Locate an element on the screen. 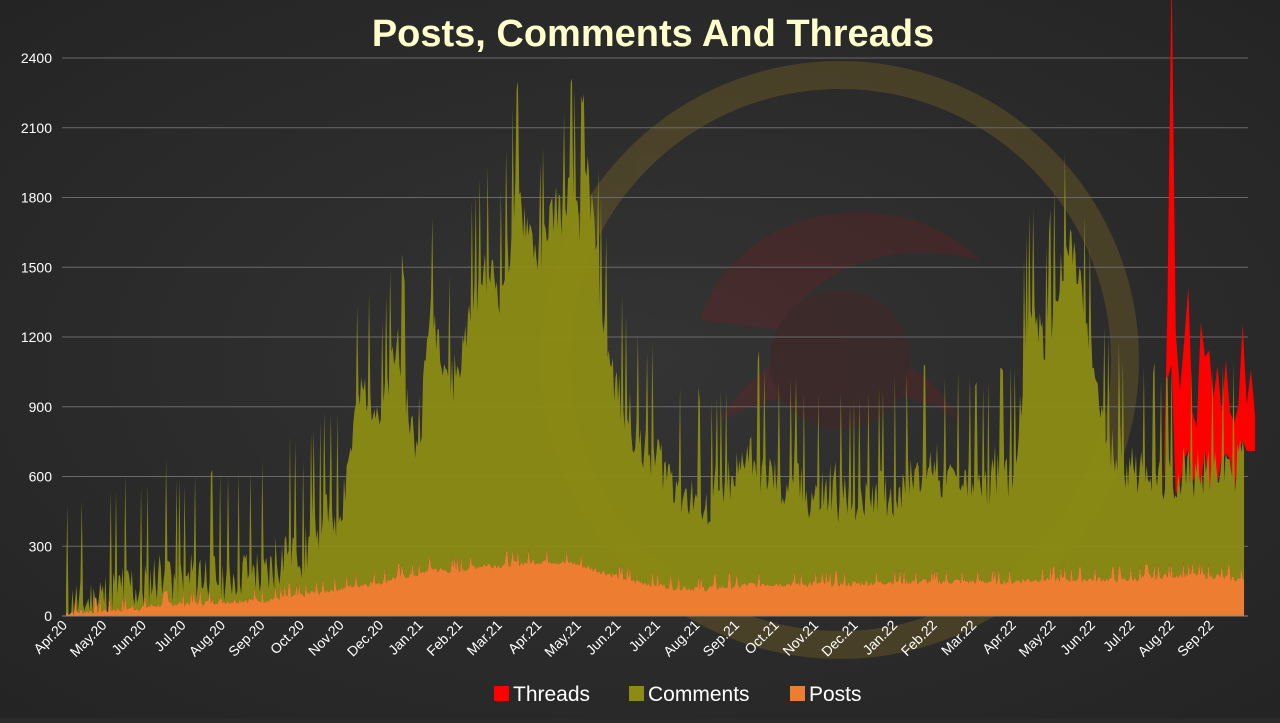 Image resolution: width=1280 pixels, height=723 pixels. legend-swatch-threads is located at coordinates (501, 693).